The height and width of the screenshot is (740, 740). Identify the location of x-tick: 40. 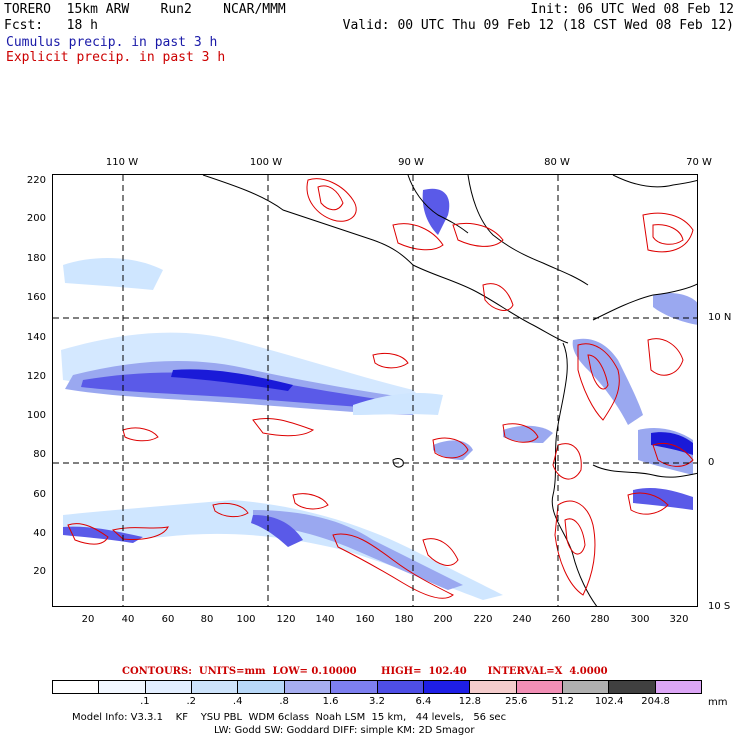
(128, 619).